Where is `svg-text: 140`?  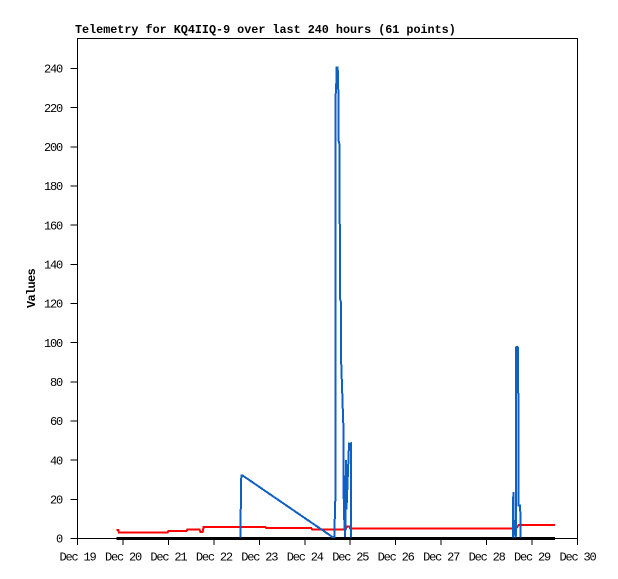
svg-text: 140 is located at coordinates (53, 266).